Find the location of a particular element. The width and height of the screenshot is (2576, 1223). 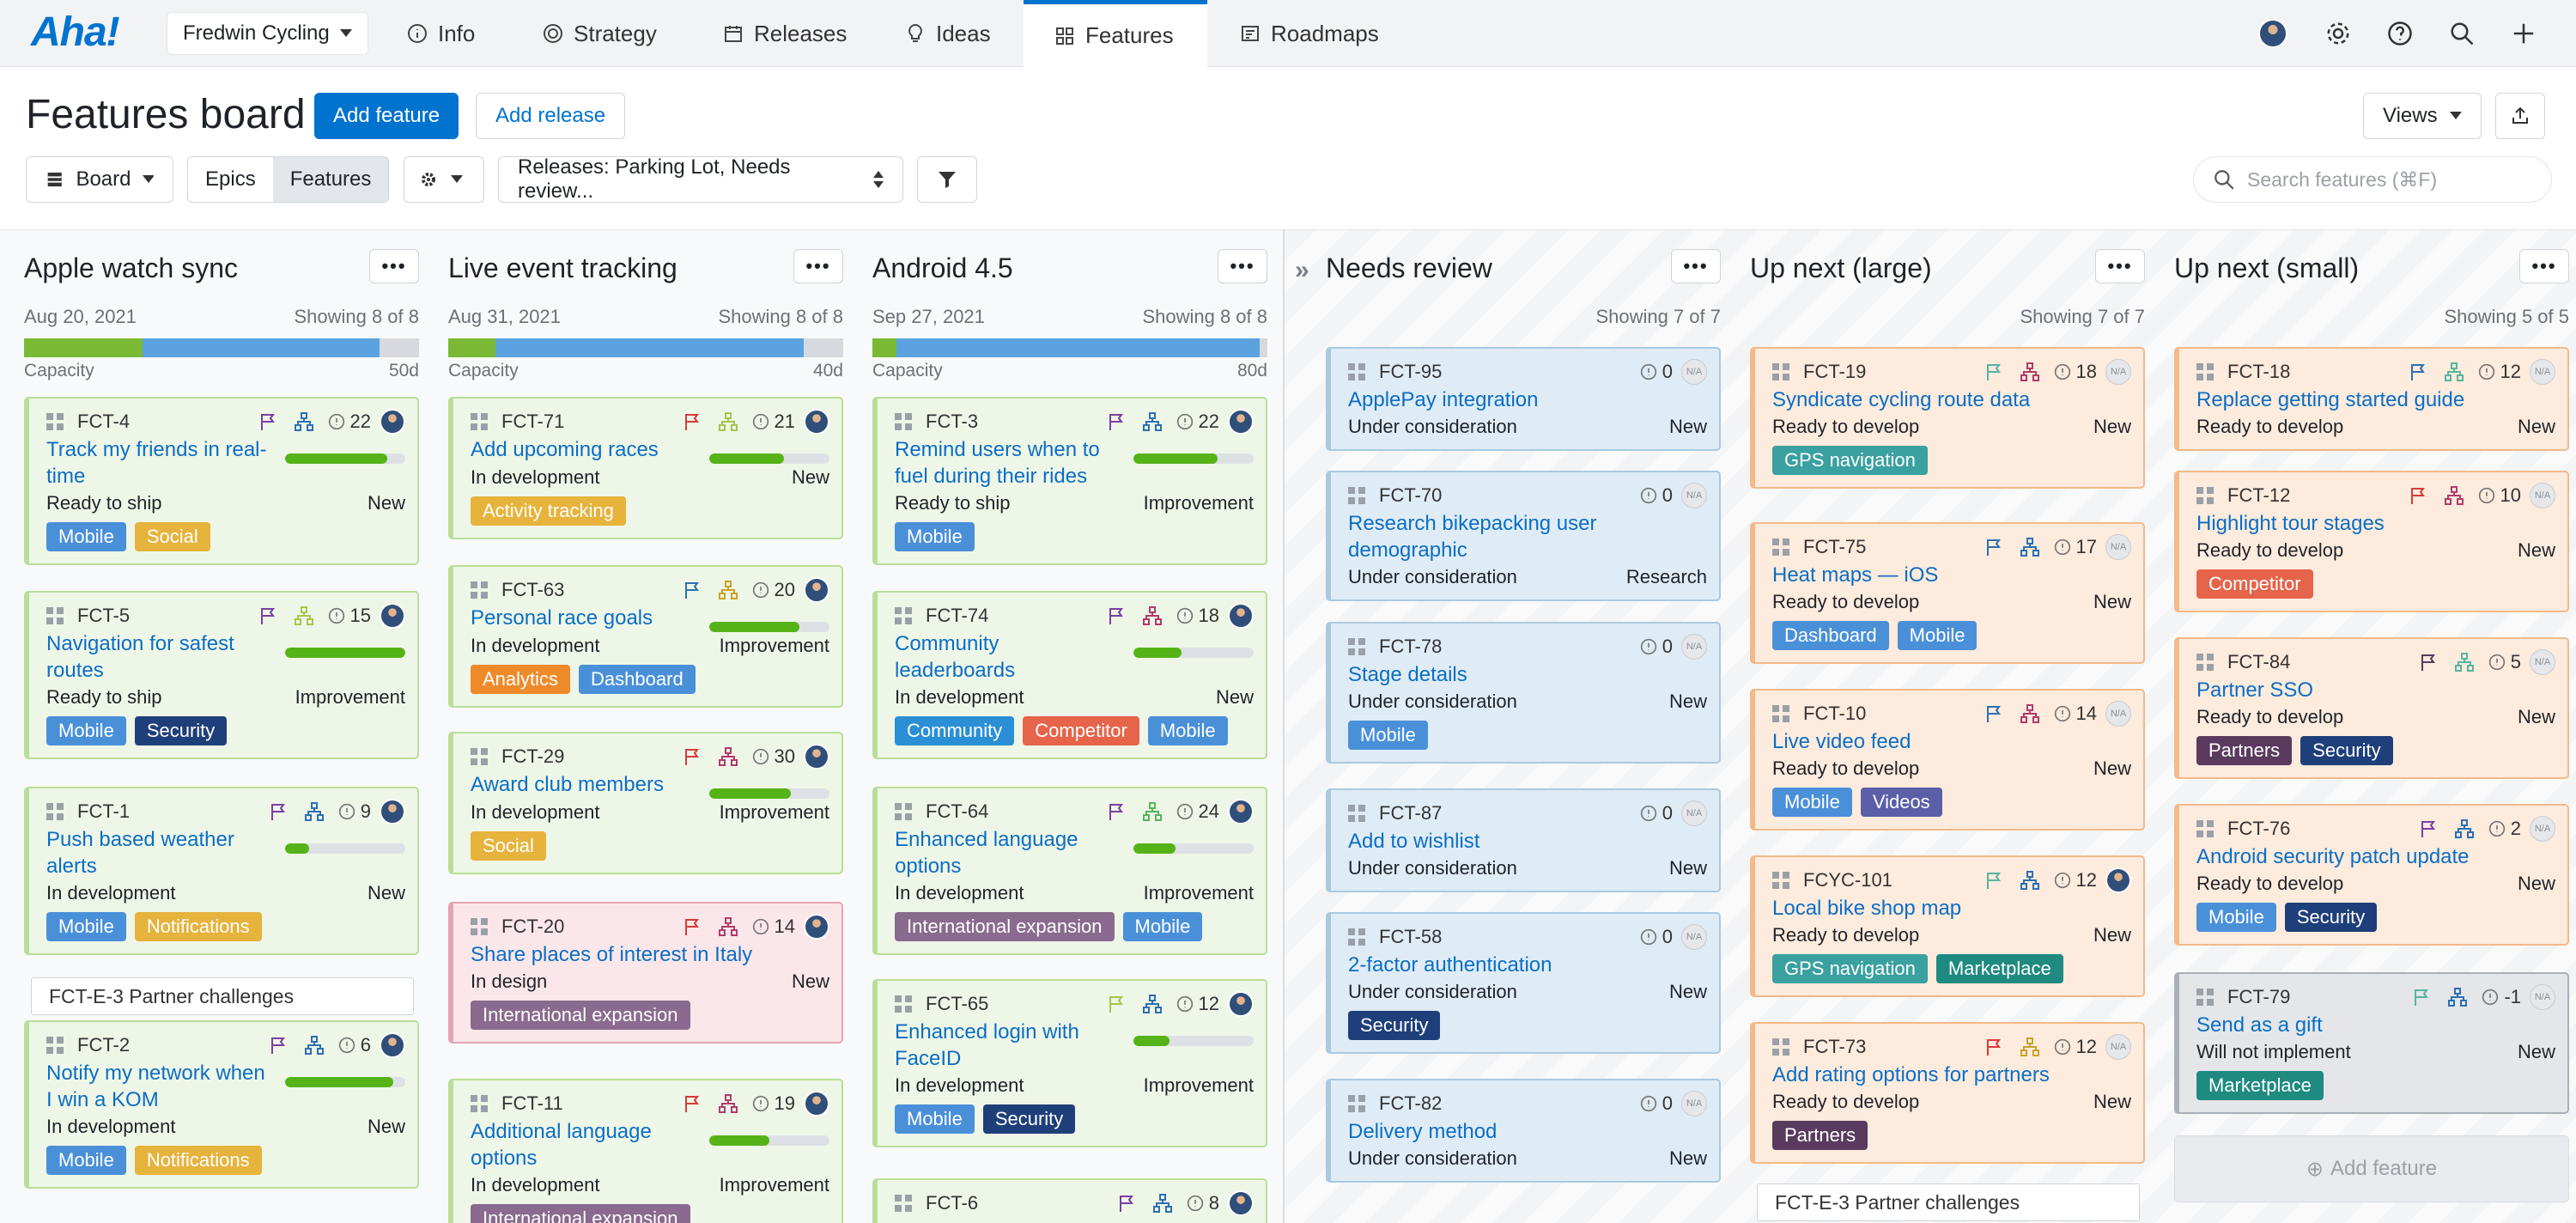

nav-strategy: Strategy is located at coordinates (600, 33).